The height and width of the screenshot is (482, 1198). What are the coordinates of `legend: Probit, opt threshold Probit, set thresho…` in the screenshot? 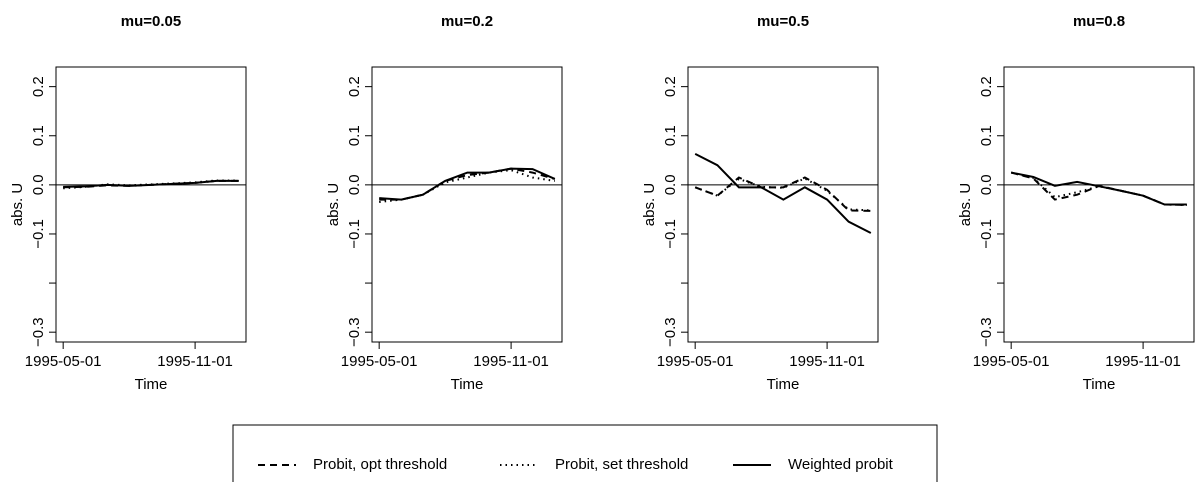 It's located at (585, 453).